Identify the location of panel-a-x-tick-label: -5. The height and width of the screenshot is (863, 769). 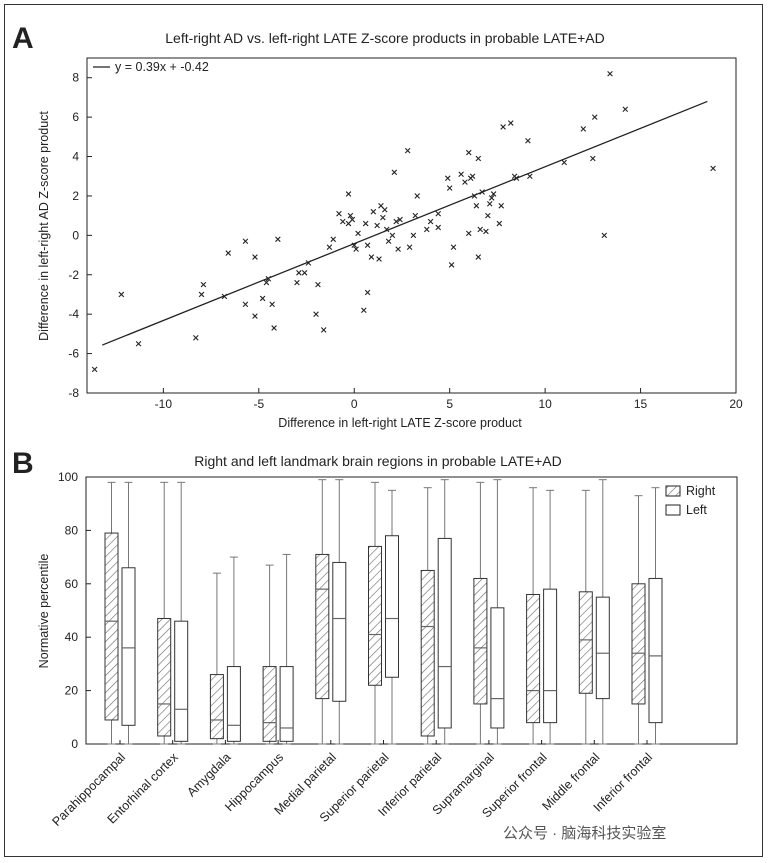
(258, 404).